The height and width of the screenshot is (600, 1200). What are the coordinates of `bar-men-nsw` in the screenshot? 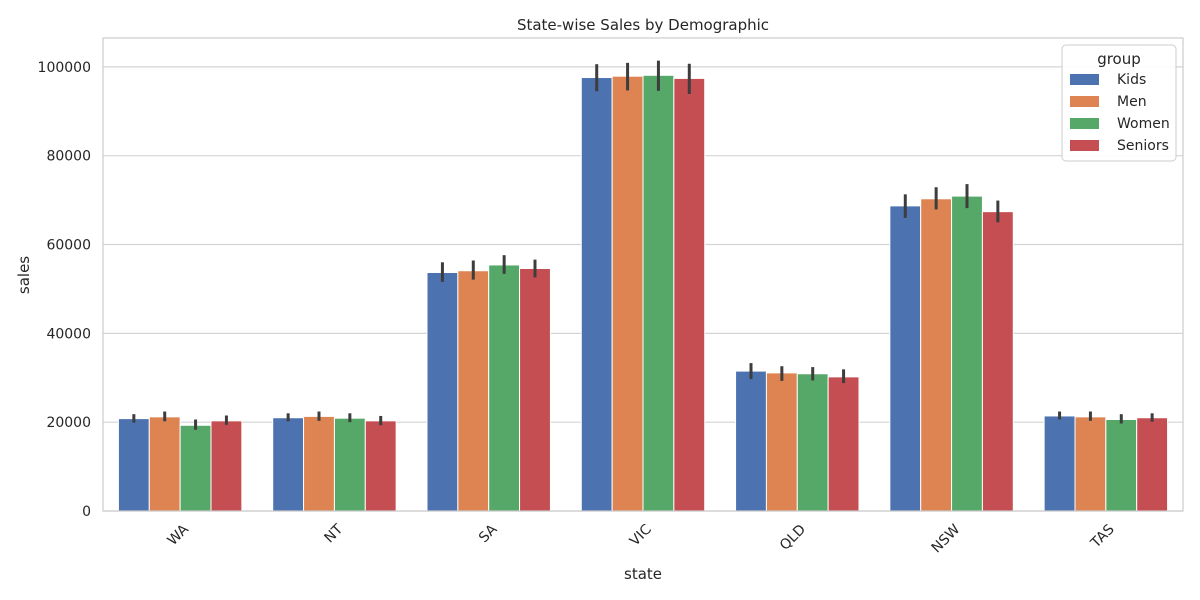 It's located at (936, 355).